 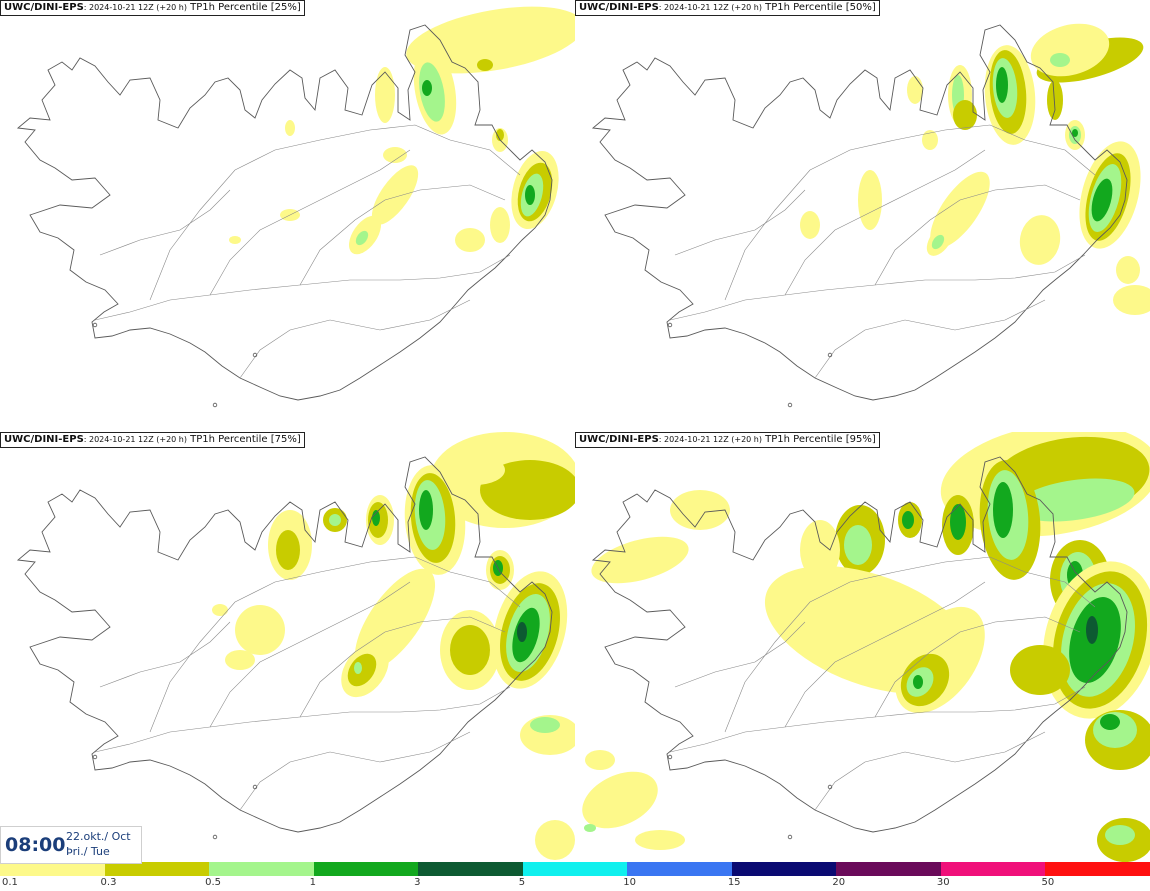 I want to click on colorbar, so click(x=575, y=869).